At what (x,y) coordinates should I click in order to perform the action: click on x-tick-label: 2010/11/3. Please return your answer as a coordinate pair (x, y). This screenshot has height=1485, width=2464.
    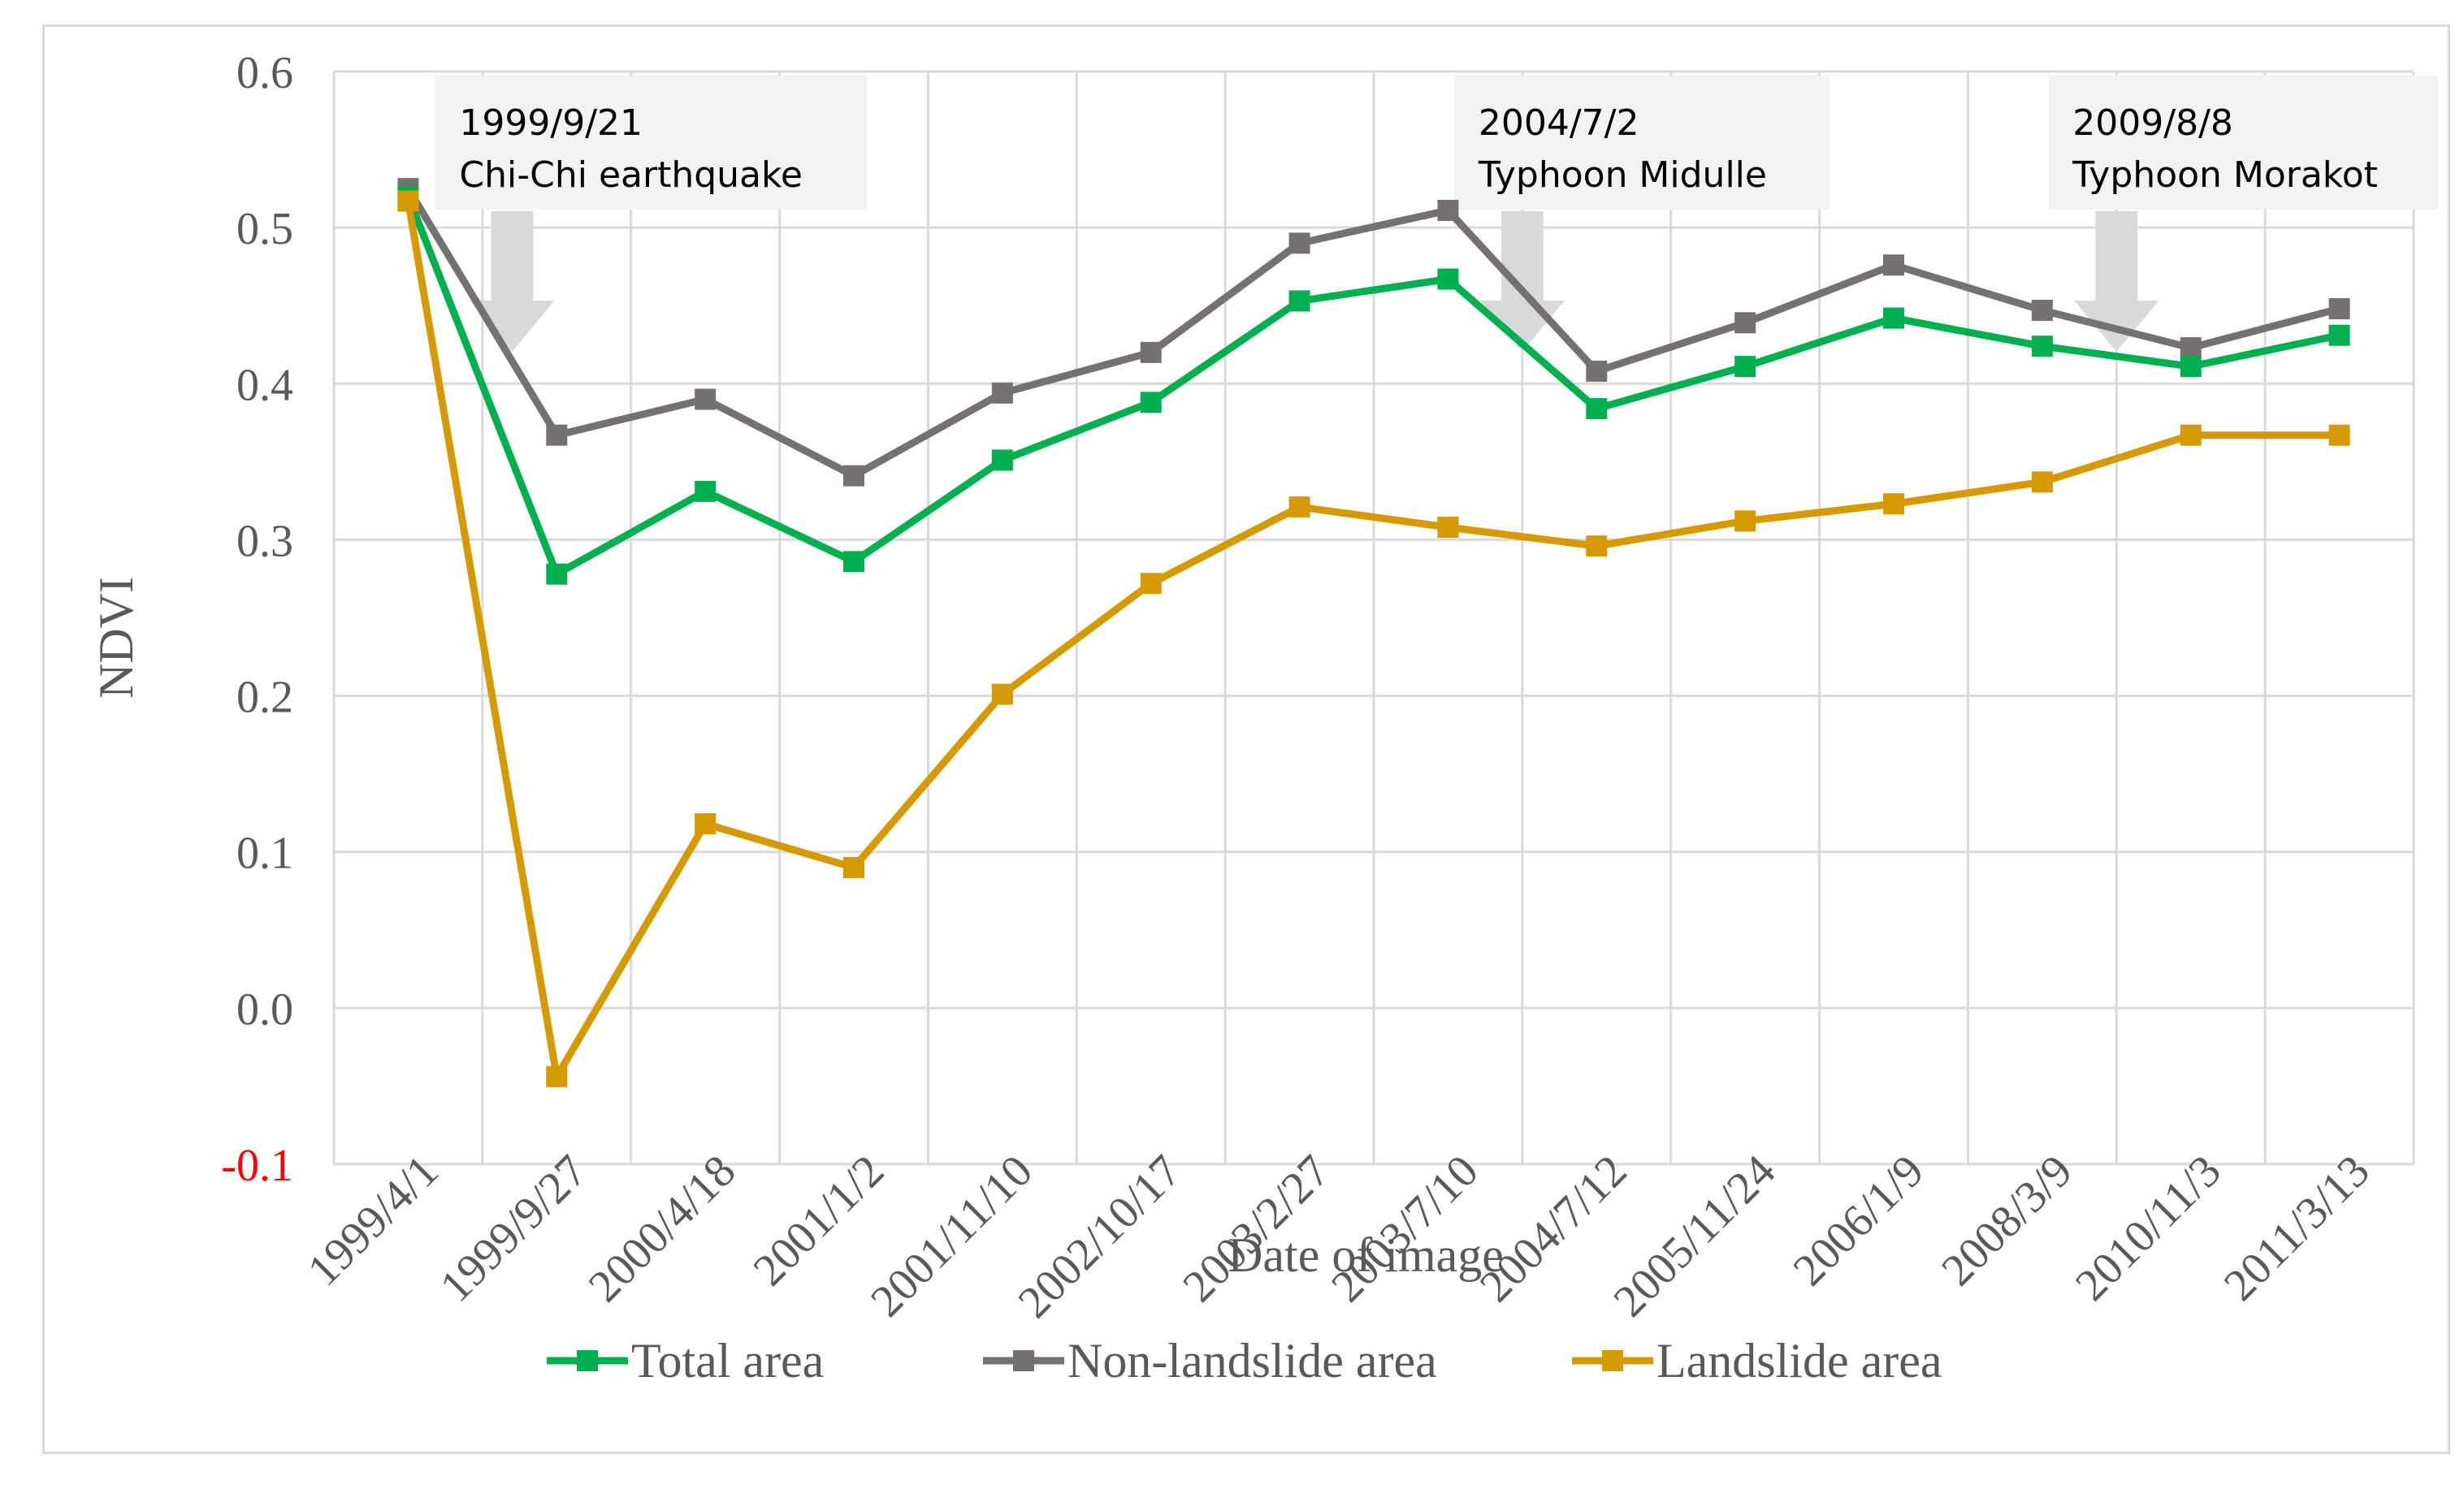
    Looking at the image, I should click on (2148, 1227).